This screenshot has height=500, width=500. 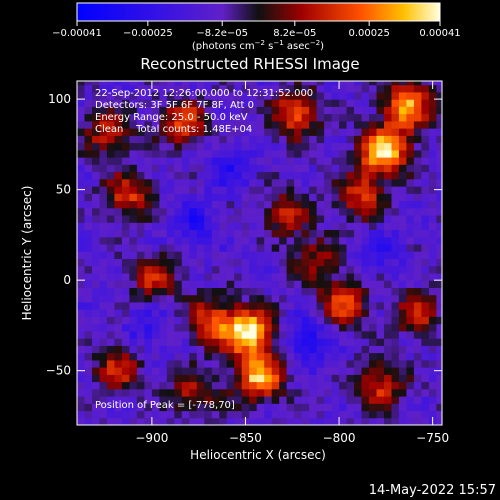 I want to click on y-tick-label: 0, so click(x=67, y=280).